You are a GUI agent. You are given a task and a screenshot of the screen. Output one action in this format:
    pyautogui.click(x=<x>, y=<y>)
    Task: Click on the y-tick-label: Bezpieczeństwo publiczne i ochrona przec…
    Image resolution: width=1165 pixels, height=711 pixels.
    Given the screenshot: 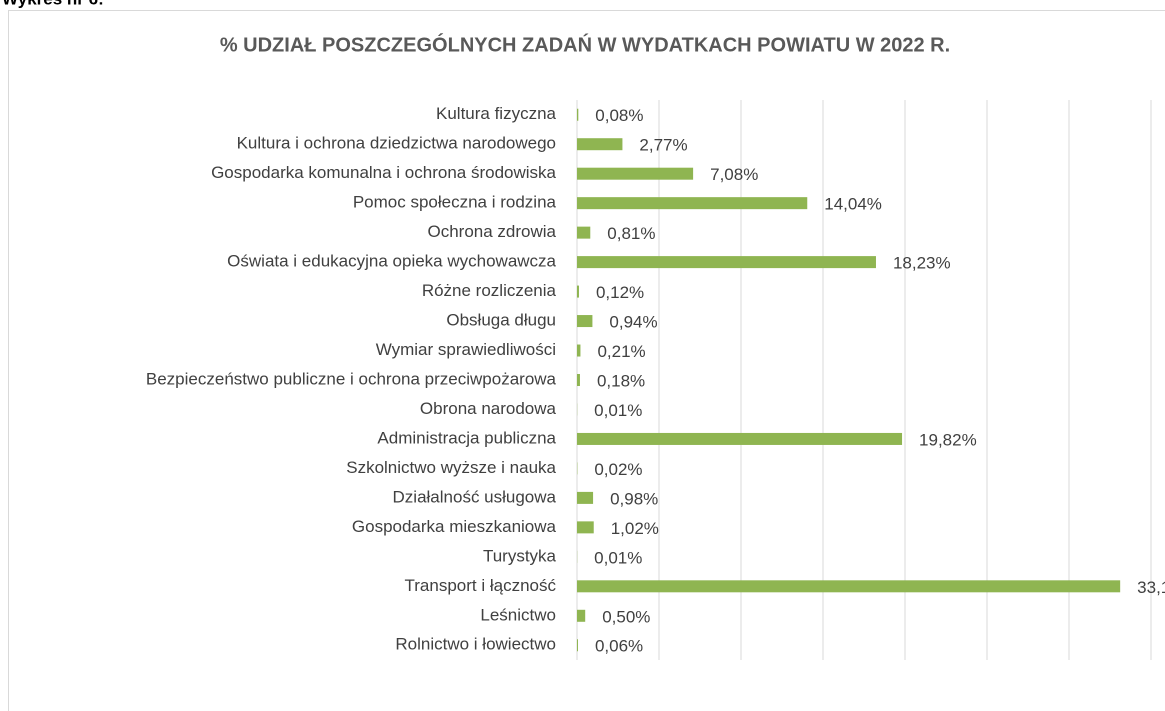 What is the action you would take?
    pyautogui.click(x=351, y=378)
    